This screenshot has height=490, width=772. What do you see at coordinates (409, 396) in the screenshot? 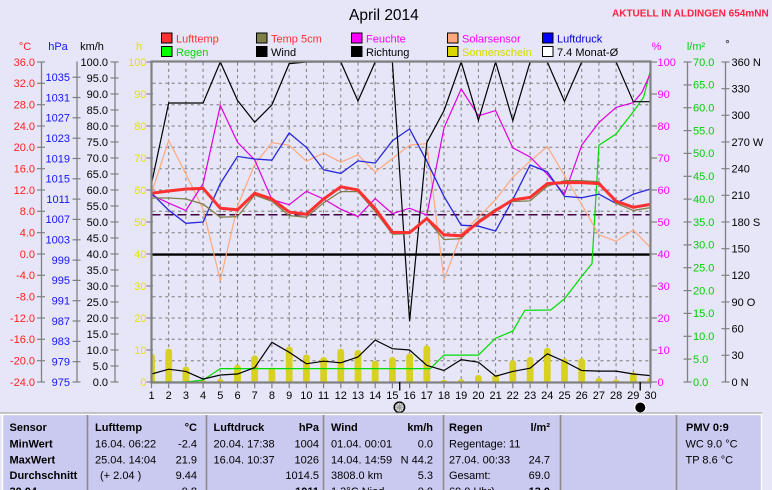
I see `svg-text: 16` at bounding box center [409, 396].